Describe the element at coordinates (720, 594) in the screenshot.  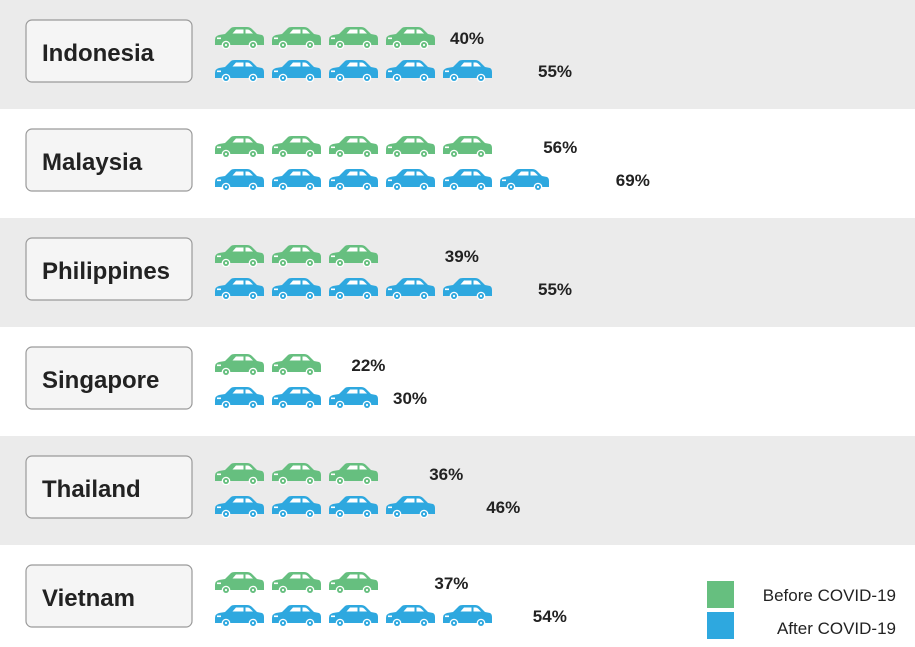
I see `legend-swatch-before` at that location.